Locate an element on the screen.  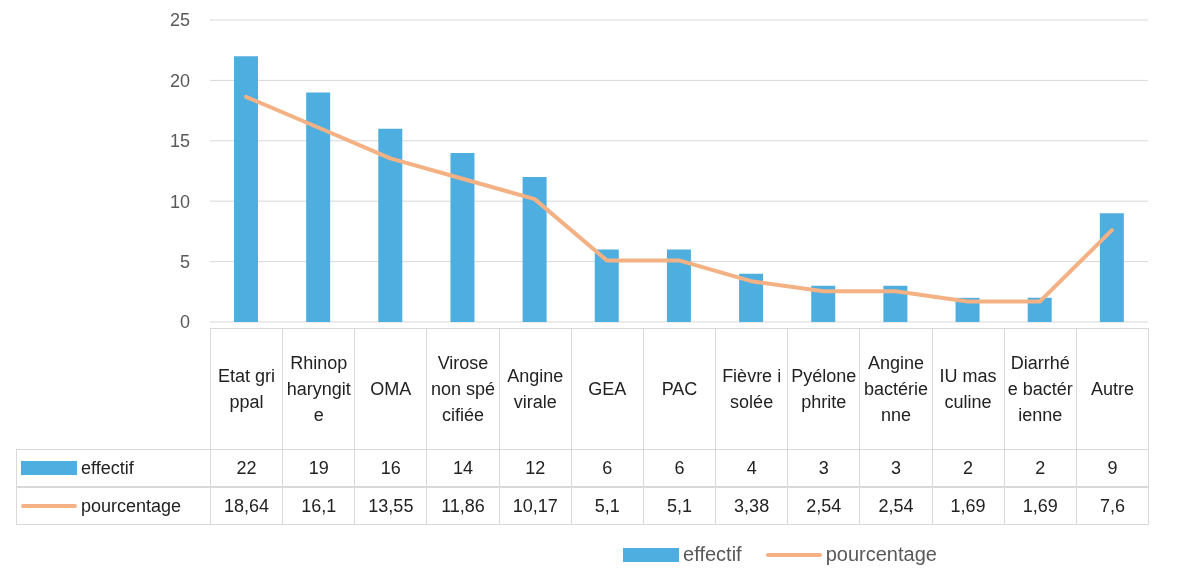
data-label: 7,6 is located at coordinates (1112, 506).